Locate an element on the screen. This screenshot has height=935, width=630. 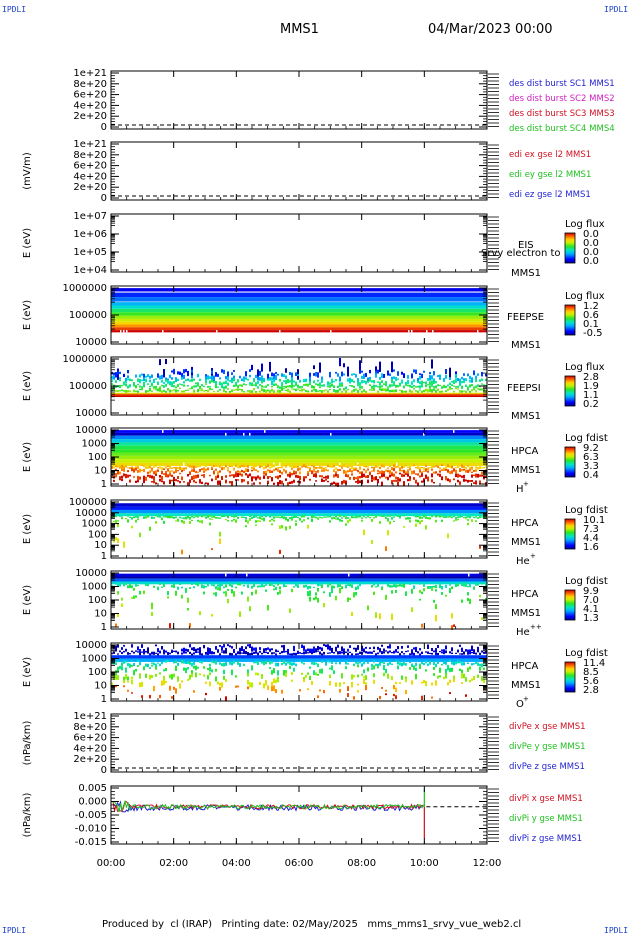
y-tick-label: 1e+05 is located at coordinates (90, 252).